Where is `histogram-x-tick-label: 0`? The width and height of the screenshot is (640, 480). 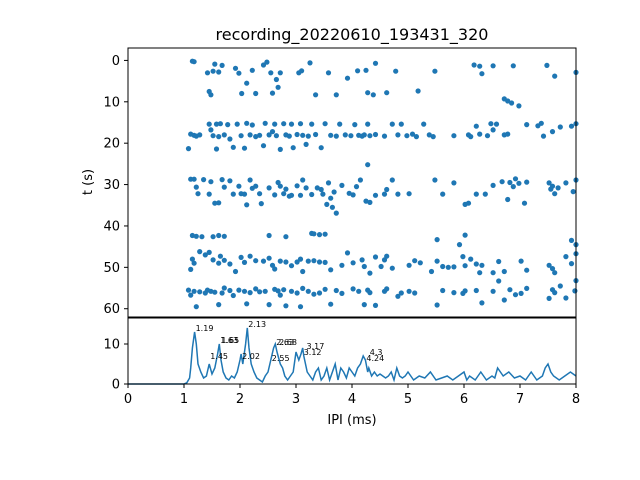 histogram-x-tick-label: 0 is located at coordinates (128, 399).